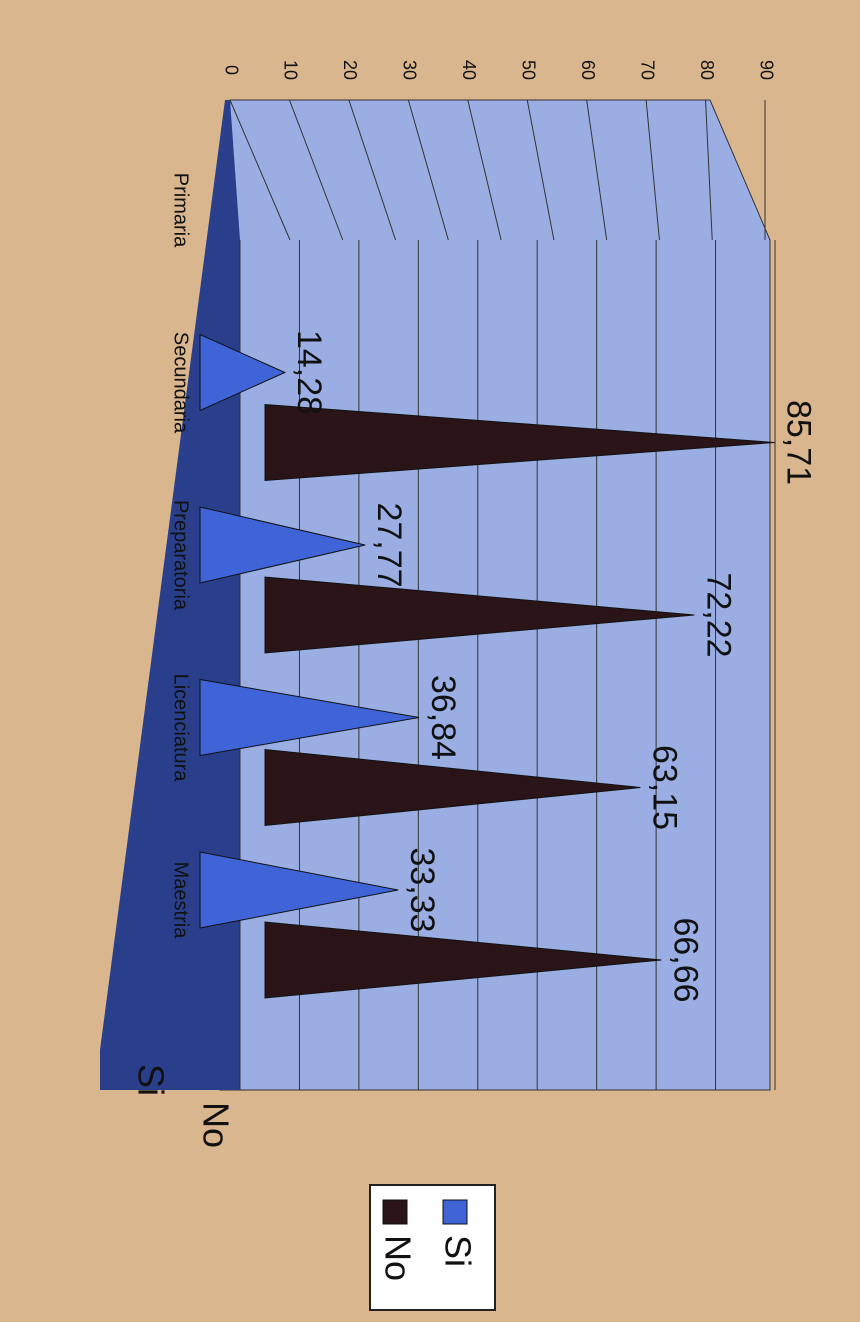  What do you see at coordinates (350, 70) in the screenshot?
I see `y-tick-label: 20` at bounding box center [350, 70].